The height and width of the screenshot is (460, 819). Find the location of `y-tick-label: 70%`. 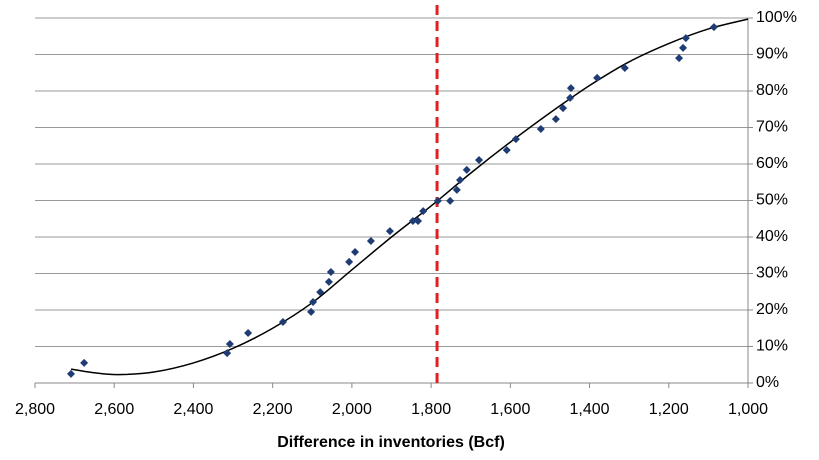

y-tick-label: 70% is located at coordinates (772, 127).